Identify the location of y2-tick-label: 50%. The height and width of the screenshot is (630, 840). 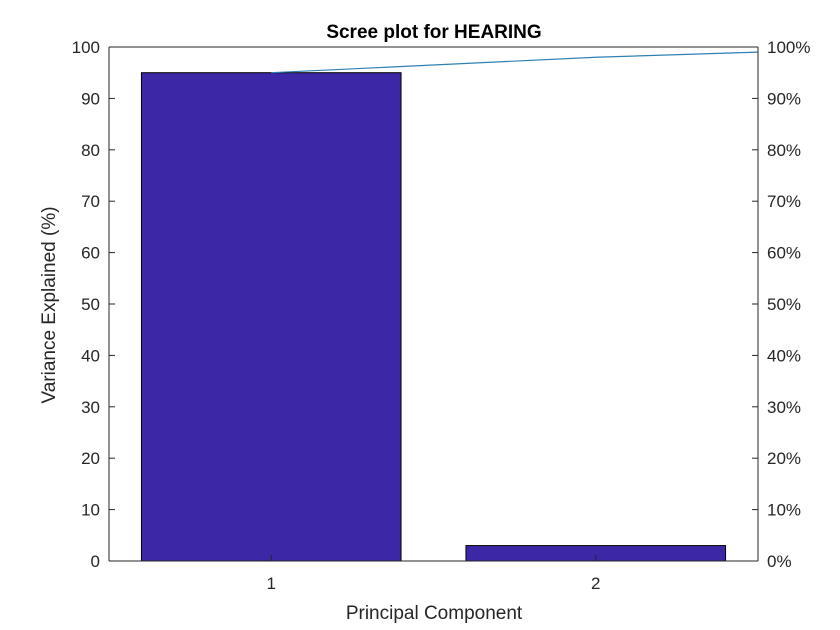
(784, 304).